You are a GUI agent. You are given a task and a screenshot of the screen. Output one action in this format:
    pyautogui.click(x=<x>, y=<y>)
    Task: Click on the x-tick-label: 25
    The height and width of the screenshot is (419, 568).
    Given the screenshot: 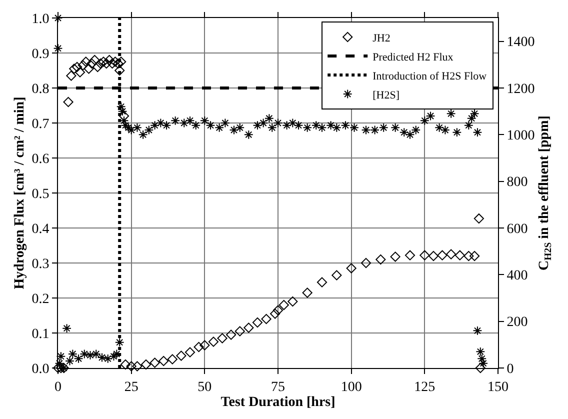 What is the action you would take?
    pyautogui.click(x=131, y=387)
    